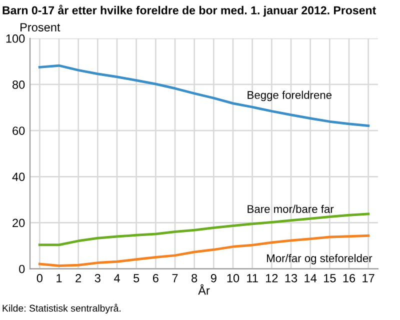 The width and height of the screenshot is (400, 320). Describe the element at coordinates (204, 289) in the screenshot. I see `x-axis-title: År` at that location.